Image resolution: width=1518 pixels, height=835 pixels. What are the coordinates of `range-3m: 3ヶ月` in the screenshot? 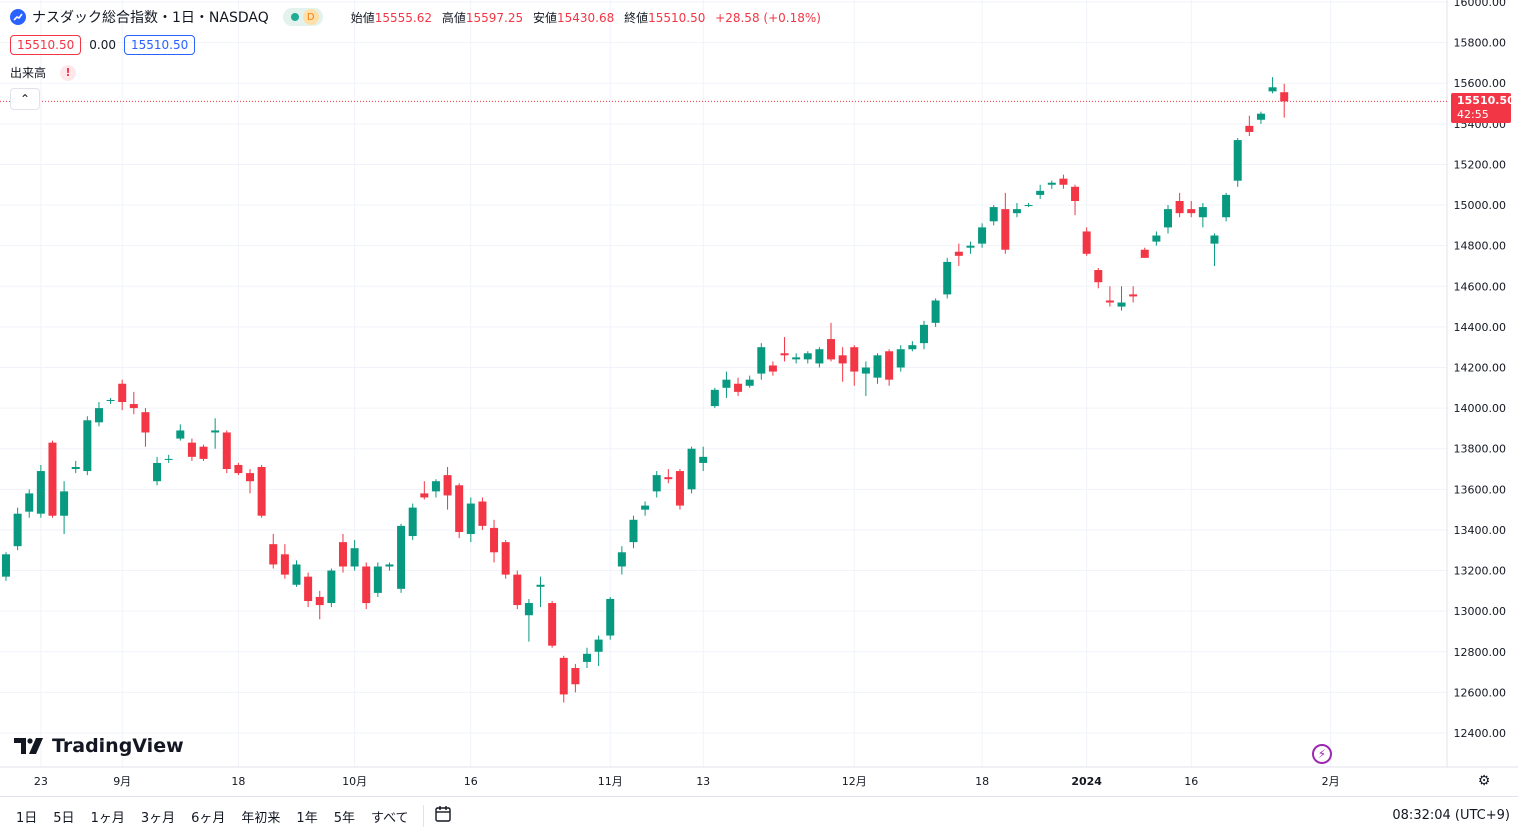 It's located at (158, 818).